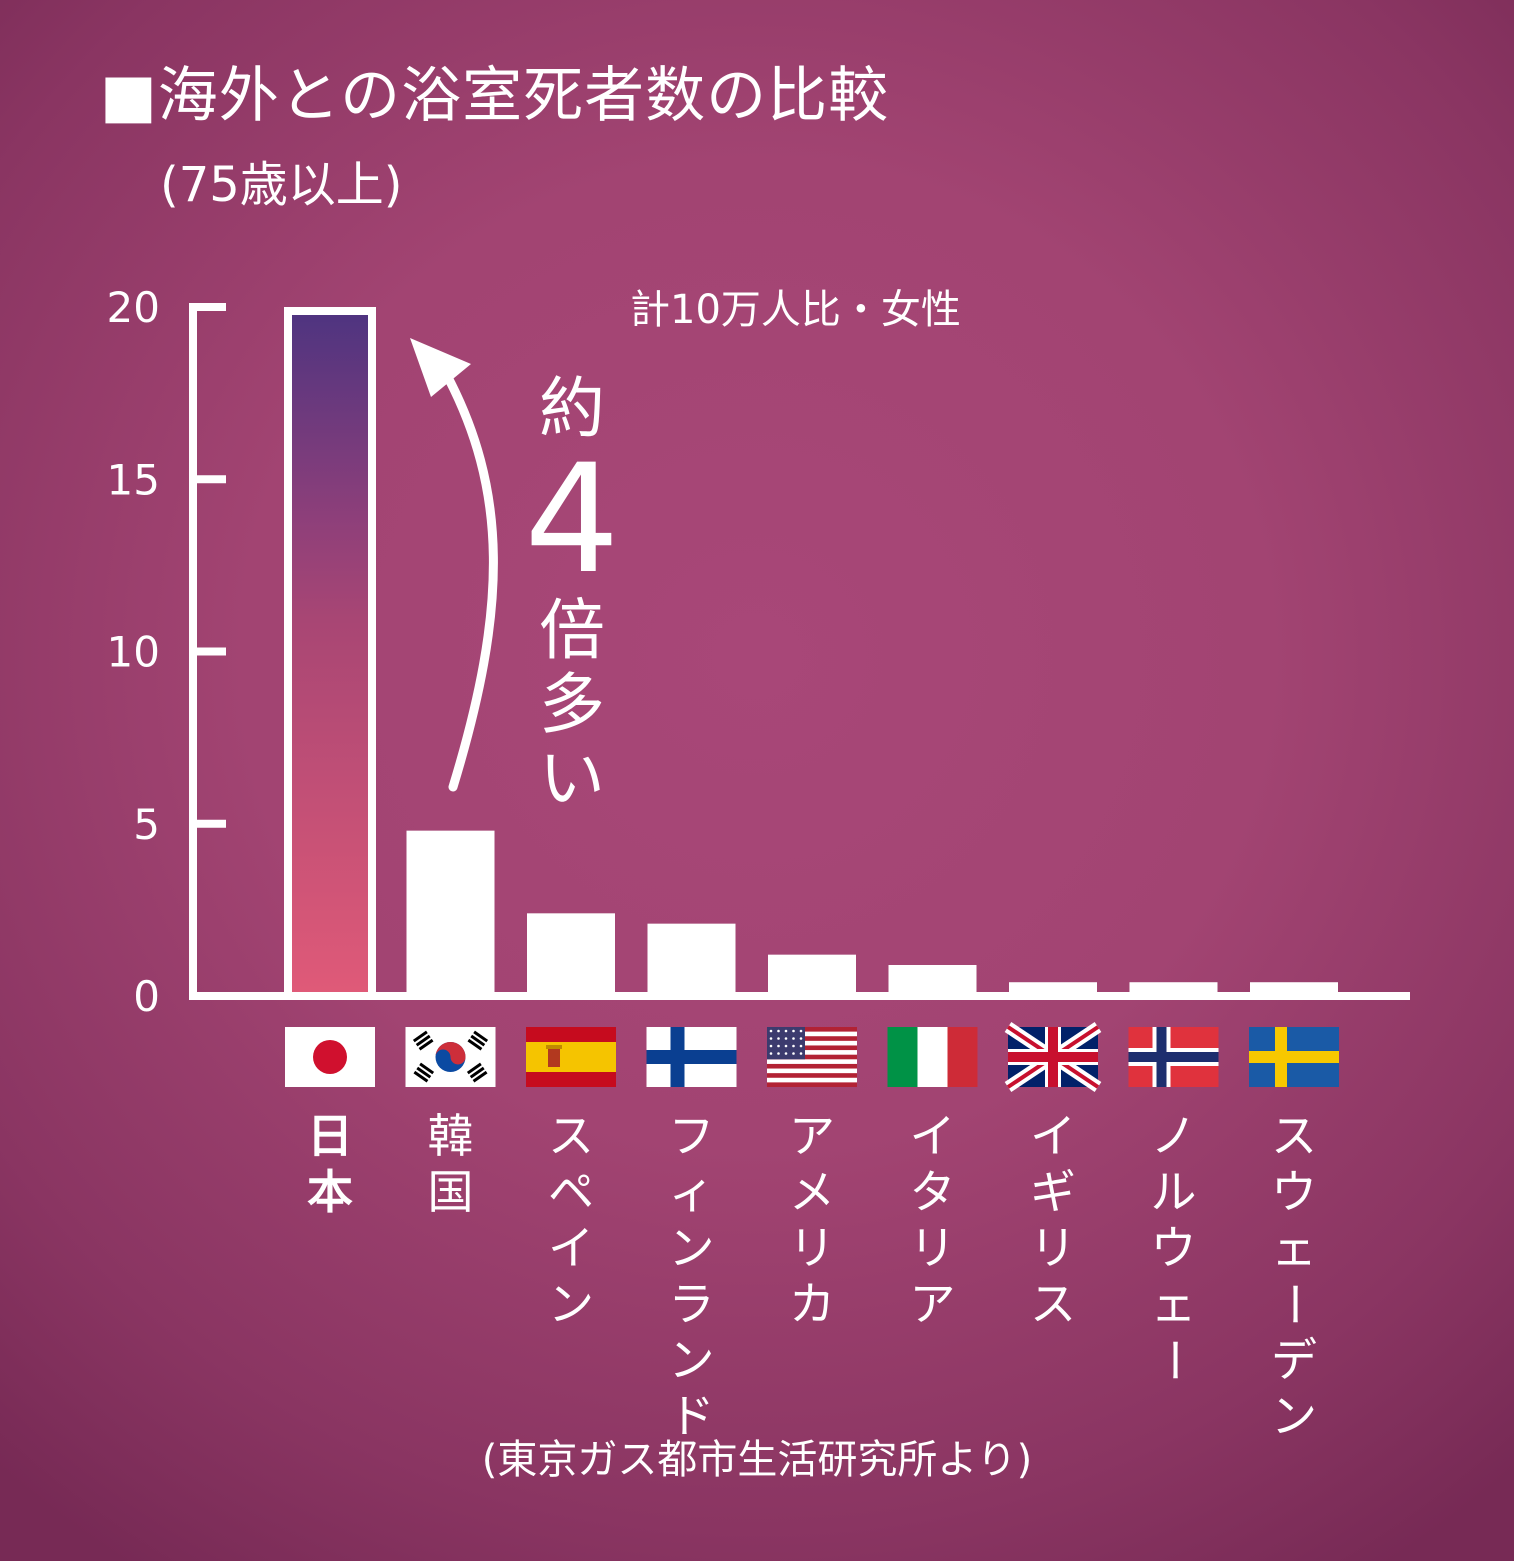 The width and height of the screenshot is (1514, 1561). Describe the element at coordinates (812, 1304) in the screenshot. I see `category-char: カ` at that location.